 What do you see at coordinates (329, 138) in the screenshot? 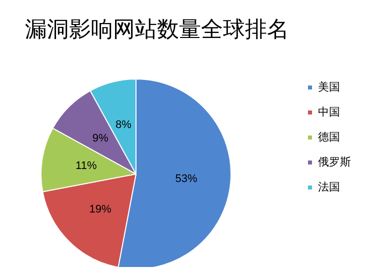
I see `legend-label: 德国` at bounding box center [329, 138].